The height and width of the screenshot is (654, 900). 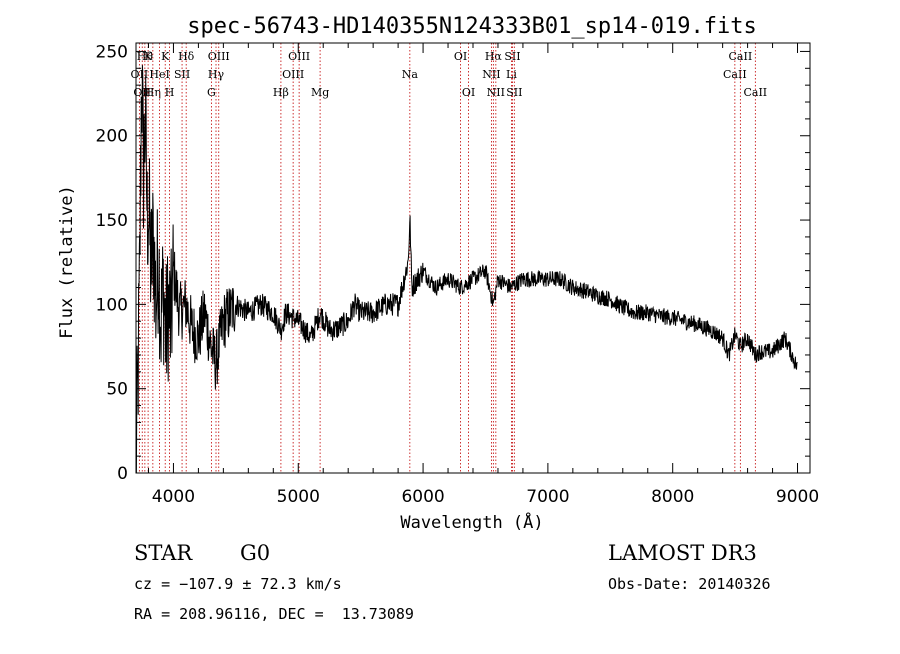 What do you see at coordinates (238, 584) in the screenshot?
I see `redshift-velocity: cz = −107.9 ± 72.3 km/s` at bounding box center [238, 584].